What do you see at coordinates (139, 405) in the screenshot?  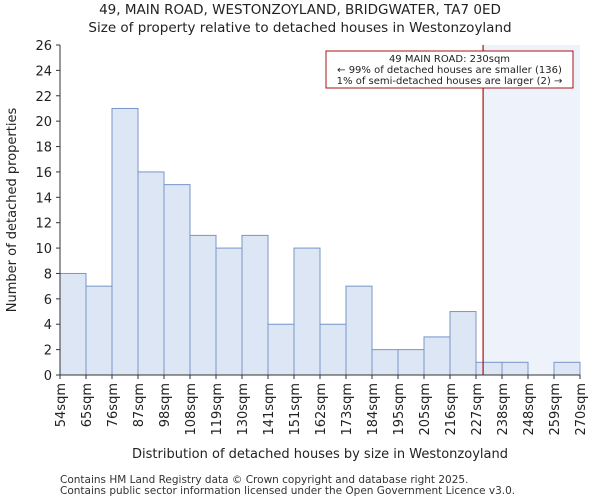 I see `x-tick-label: 87sqm` at bounding box center [139, 405].